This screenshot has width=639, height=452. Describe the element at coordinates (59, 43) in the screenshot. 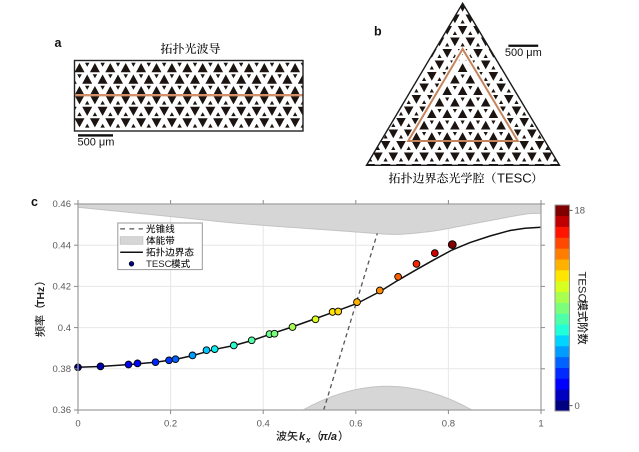

I see `svg-text: a` at that location.